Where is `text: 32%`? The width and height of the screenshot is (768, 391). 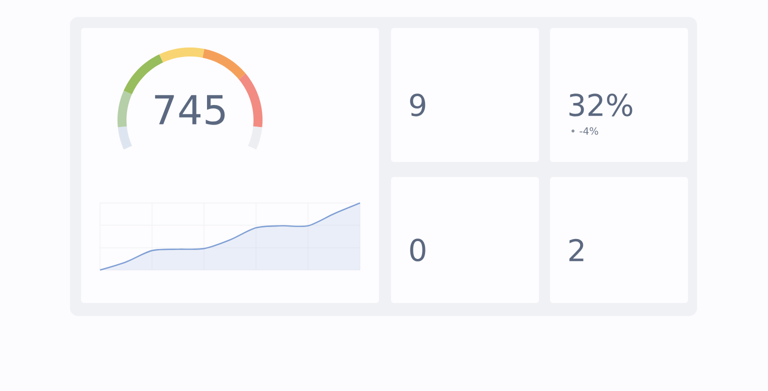
text: 32% is located at coordinates (600, 105).